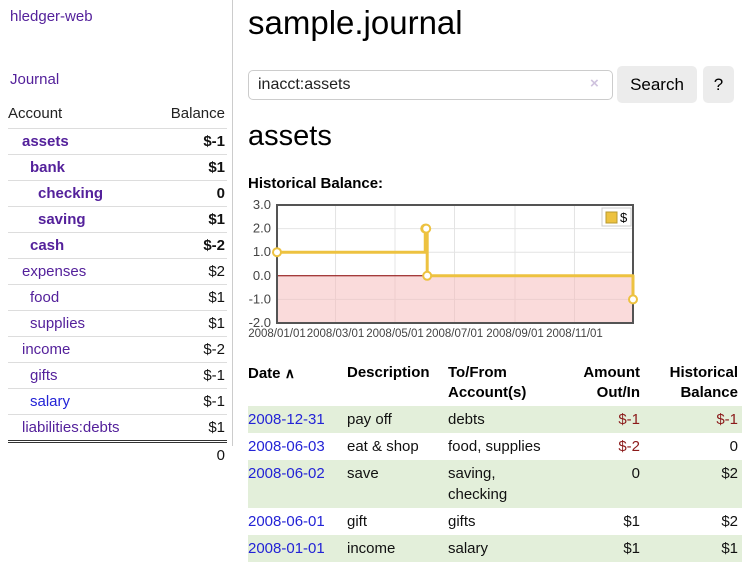 The image size is (742, 582). Describe the element at coordinates (50, 401) in the screenshot. I see `sidebar-account-link-salary: salary` at that location.